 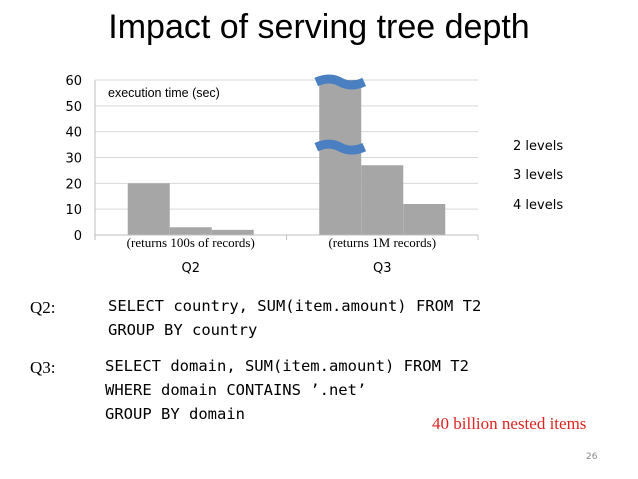 What do you see at coordinates (73, 159) in the screenshot?
I see `y-tick-label: 30` at bounding box center [73, 159].